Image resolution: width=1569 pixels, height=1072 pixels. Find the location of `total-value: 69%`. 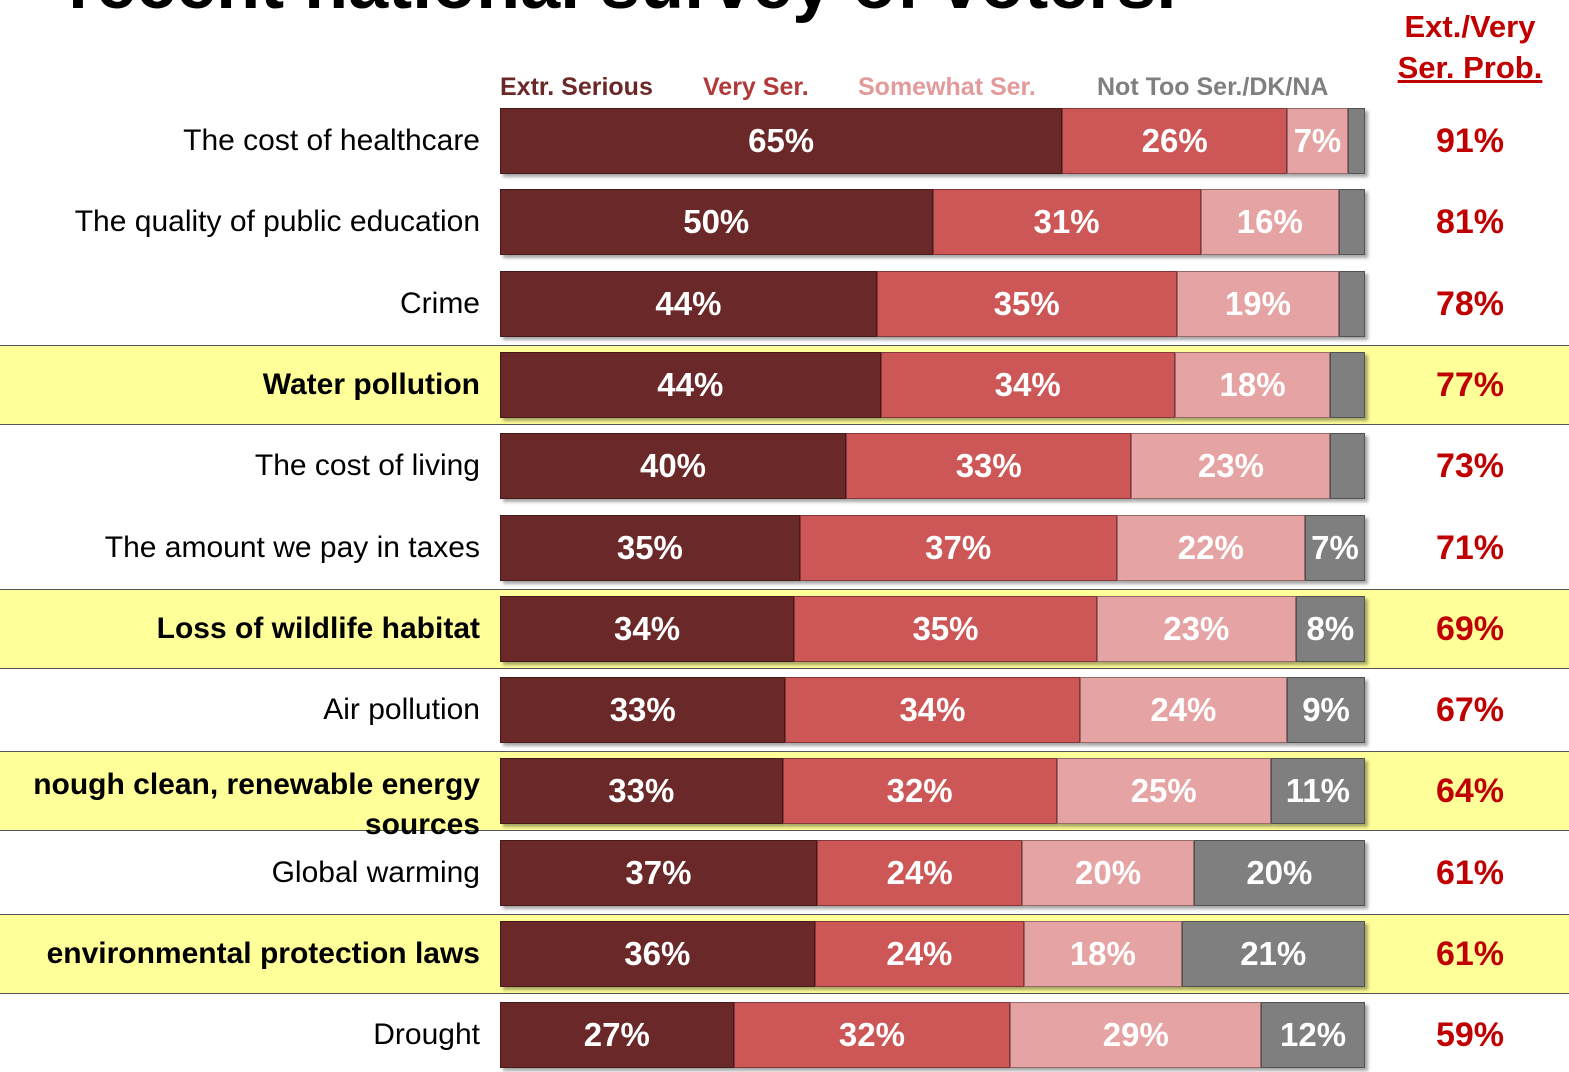

total-value: 69% is located at coordinates (1470, 629).